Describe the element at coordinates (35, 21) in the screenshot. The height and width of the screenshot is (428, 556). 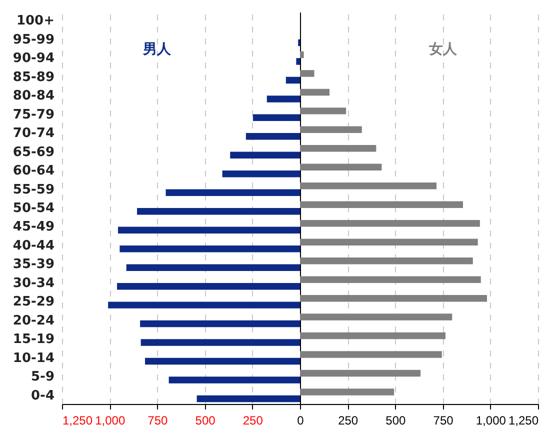
I see `y-tick-label: 100+` at that location.